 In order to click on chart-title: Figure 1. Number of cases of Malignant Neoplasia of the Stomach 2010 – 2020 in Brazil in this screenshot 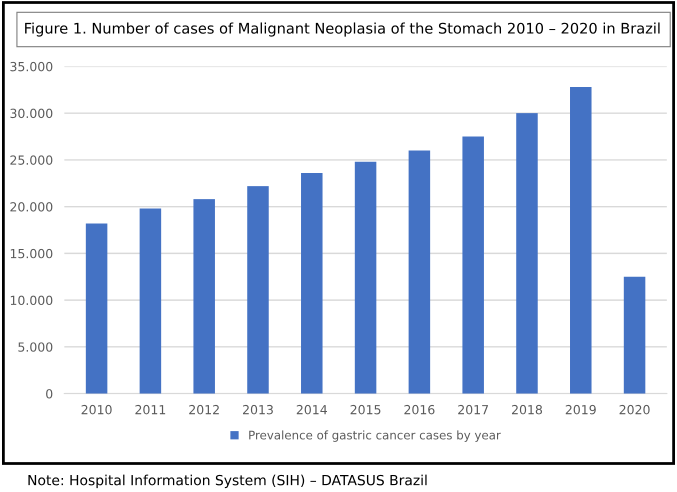, I will do `click(342, 29)`.